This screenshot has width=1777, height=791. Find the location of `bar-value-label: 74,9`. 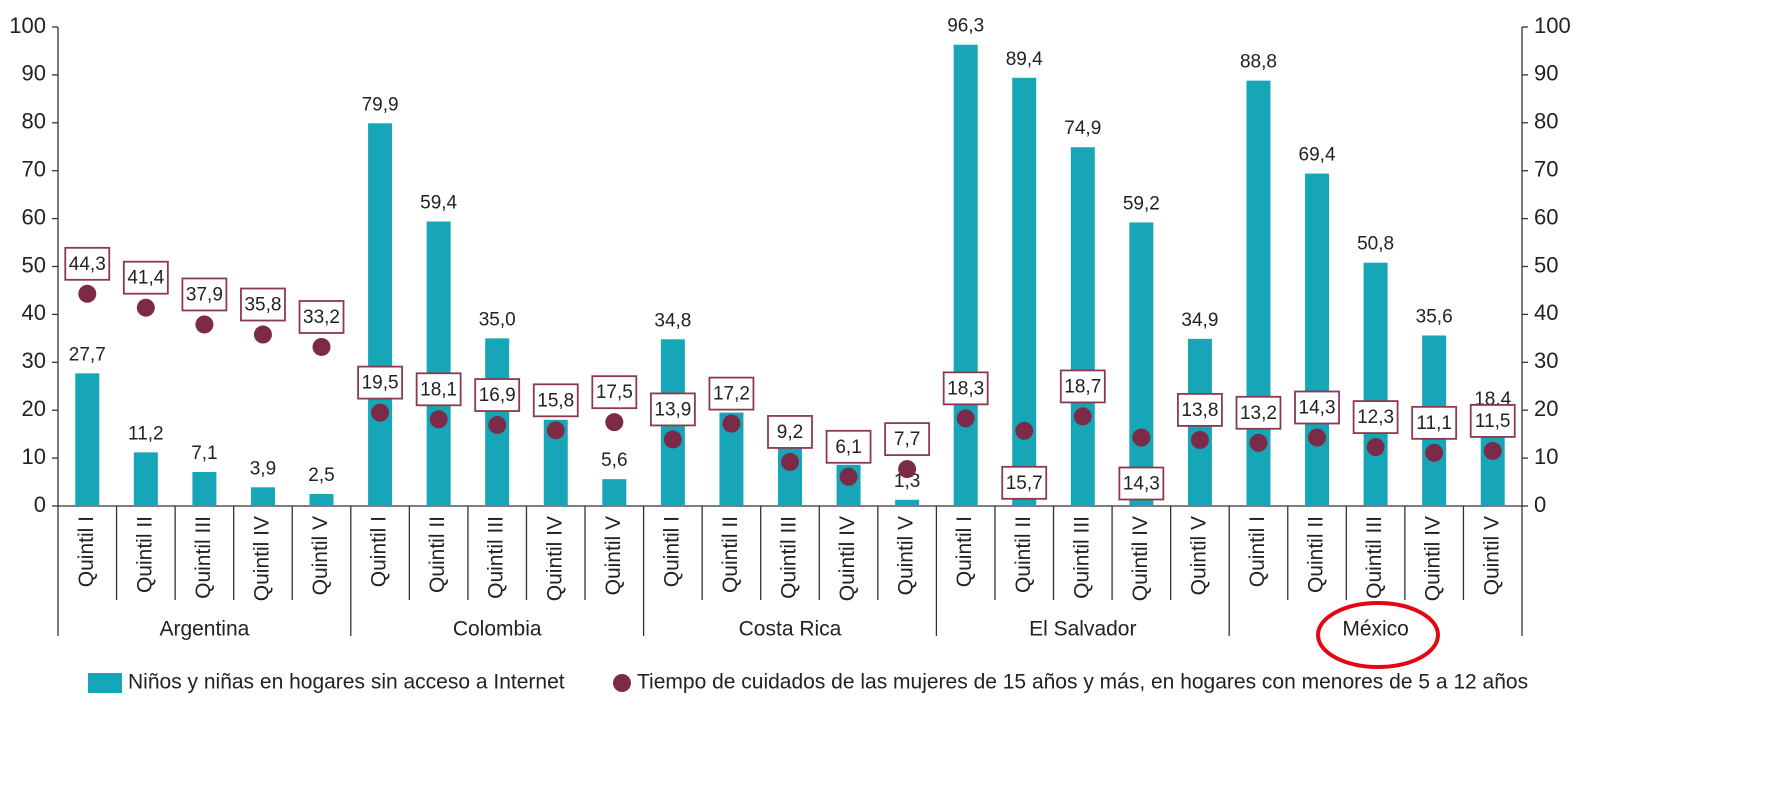

bar-value-label: 74,9 is located at coordinates (1082, 128).